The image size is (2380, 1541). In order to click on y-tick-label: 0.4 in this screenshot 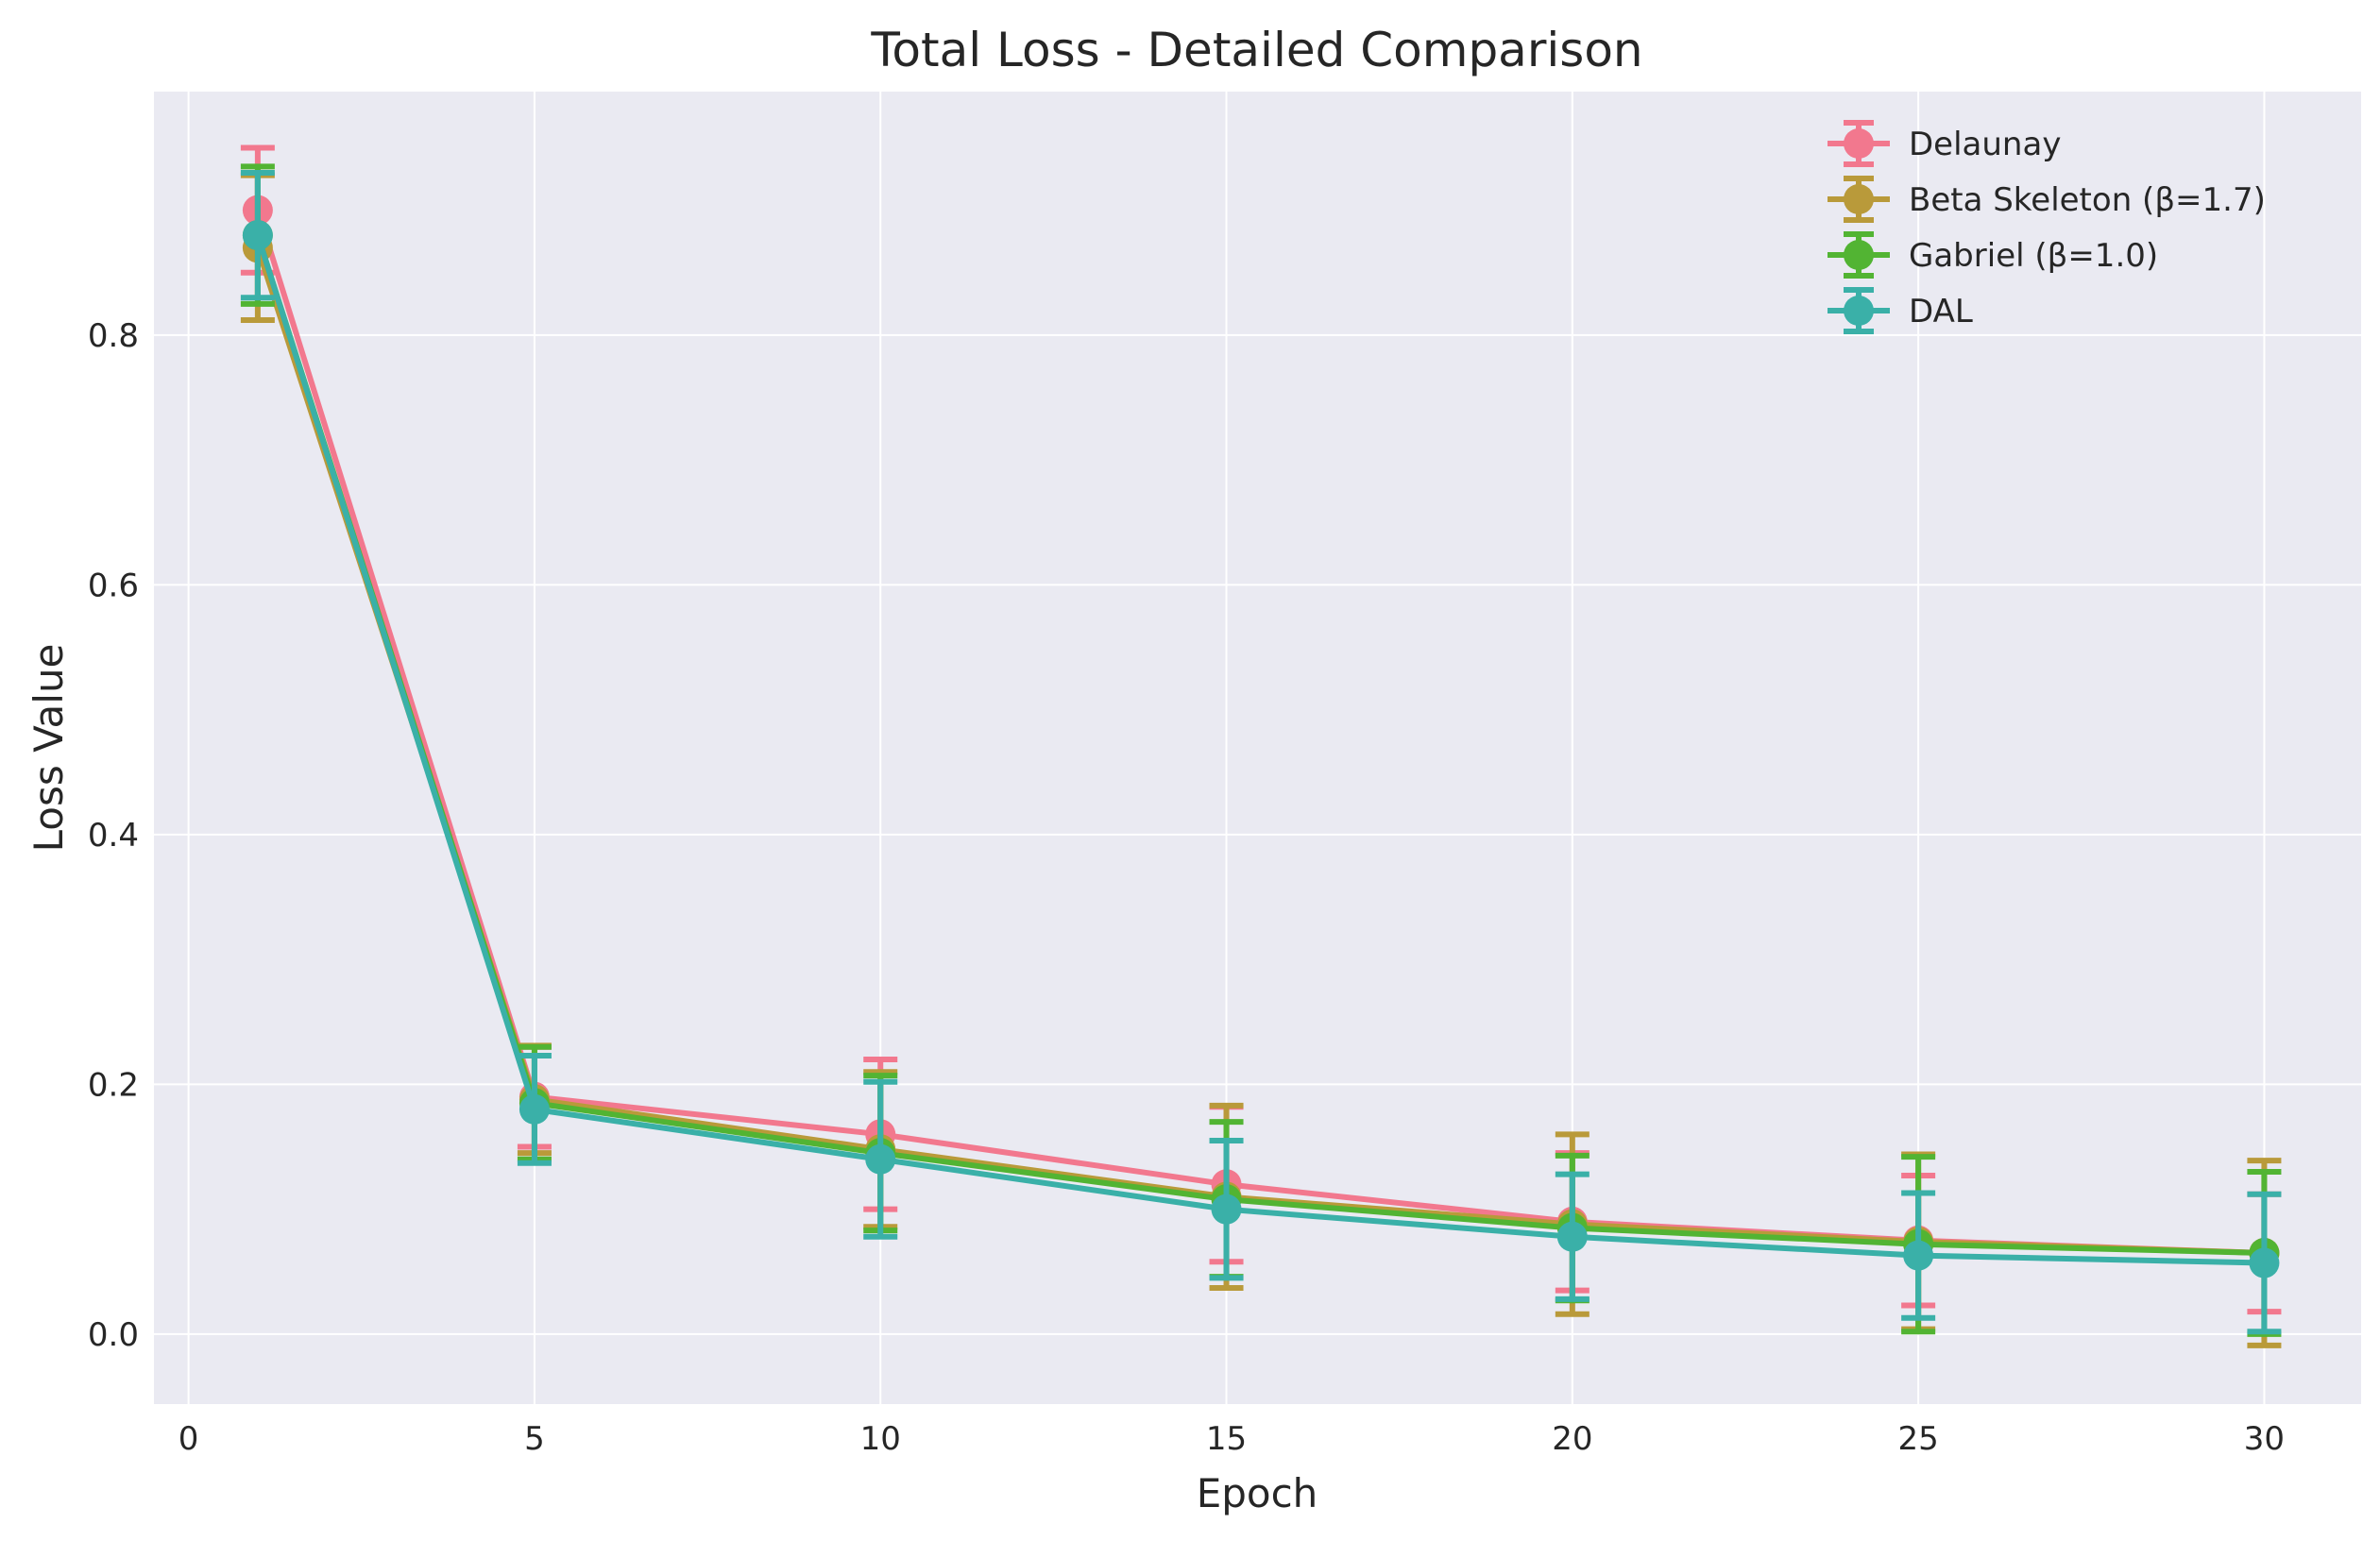, I will do `click(113, 836)`.